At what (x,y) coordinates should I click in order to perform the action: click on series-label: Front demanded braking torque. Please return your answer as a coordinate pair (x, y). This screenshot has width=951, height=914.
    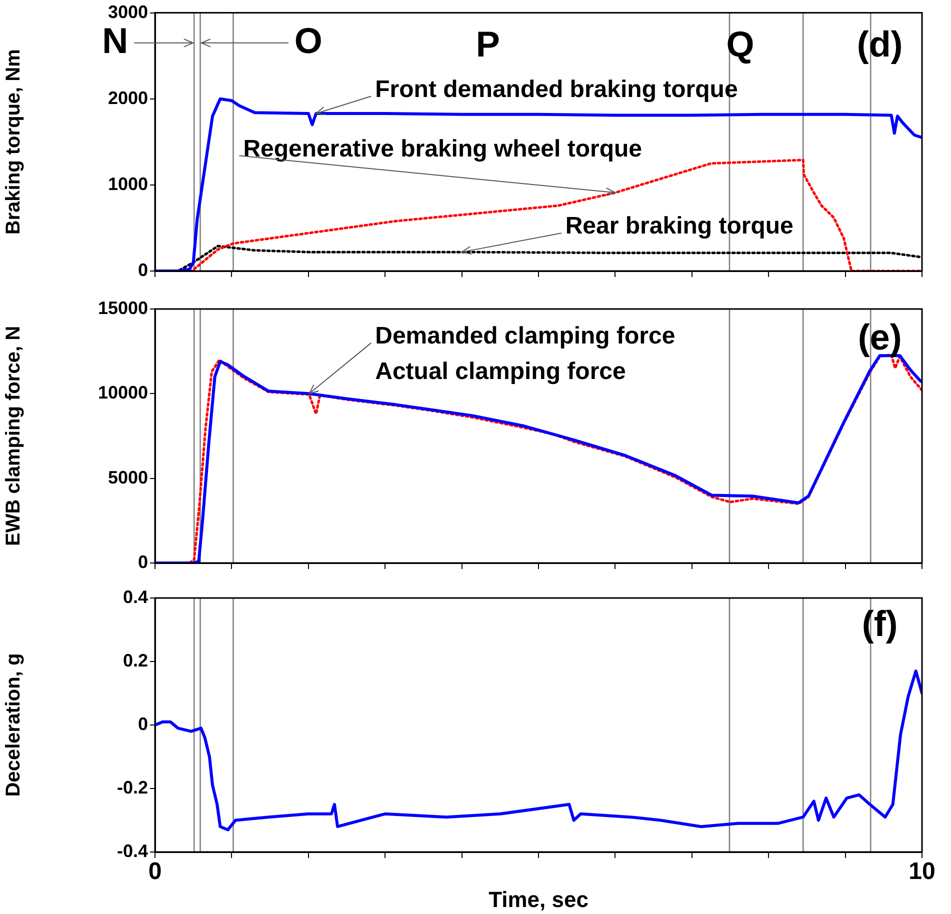
    Looking at the image, I should click on (556, 89).